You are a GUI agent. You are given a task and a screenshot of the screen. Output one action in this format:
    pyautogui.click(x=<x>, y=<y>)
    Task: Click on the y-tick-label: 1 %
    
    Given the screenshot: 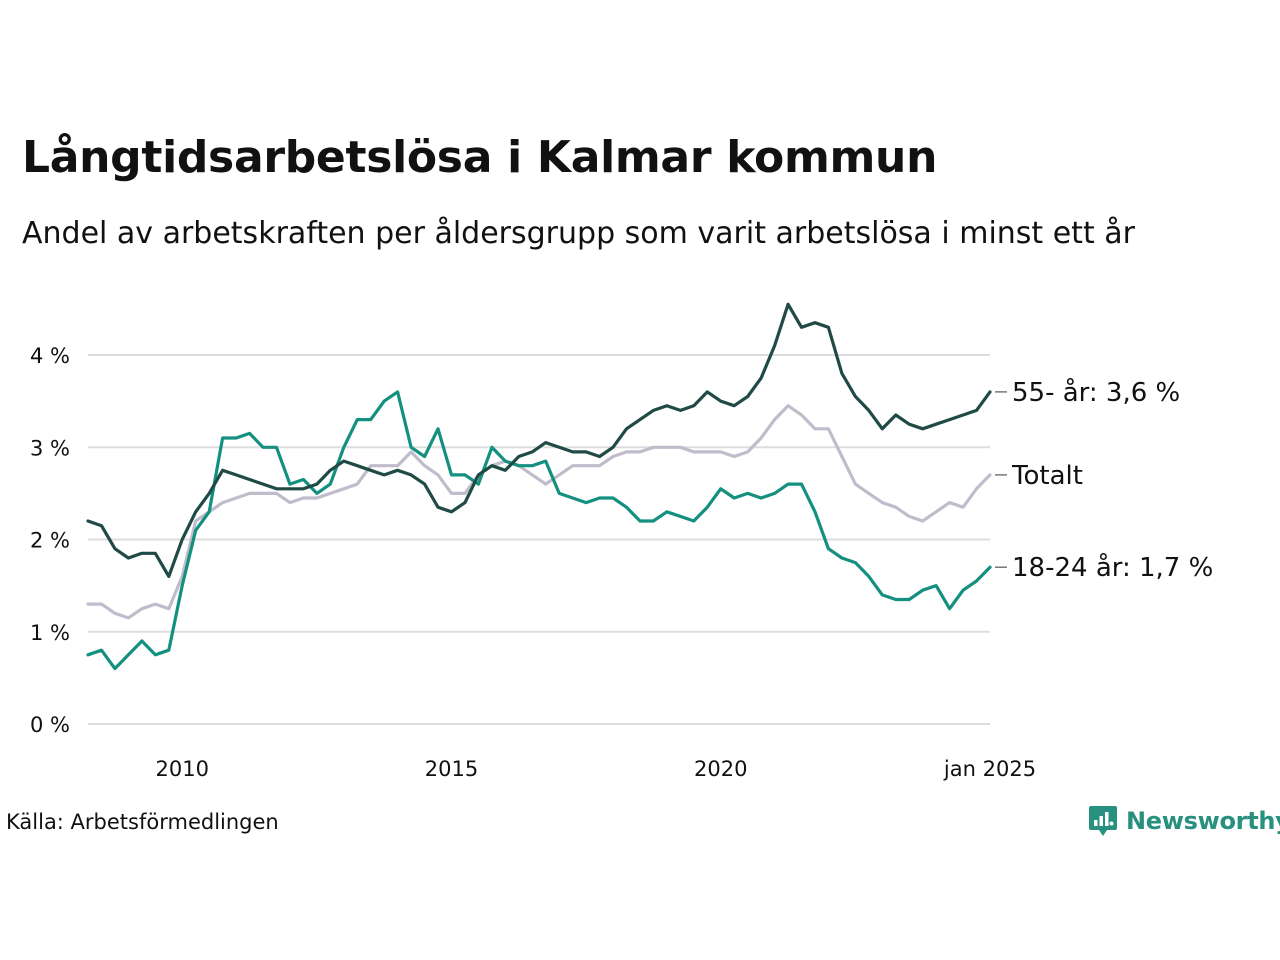 What is the action you would take?
    pyautogui.click(x=50, y=633)
    